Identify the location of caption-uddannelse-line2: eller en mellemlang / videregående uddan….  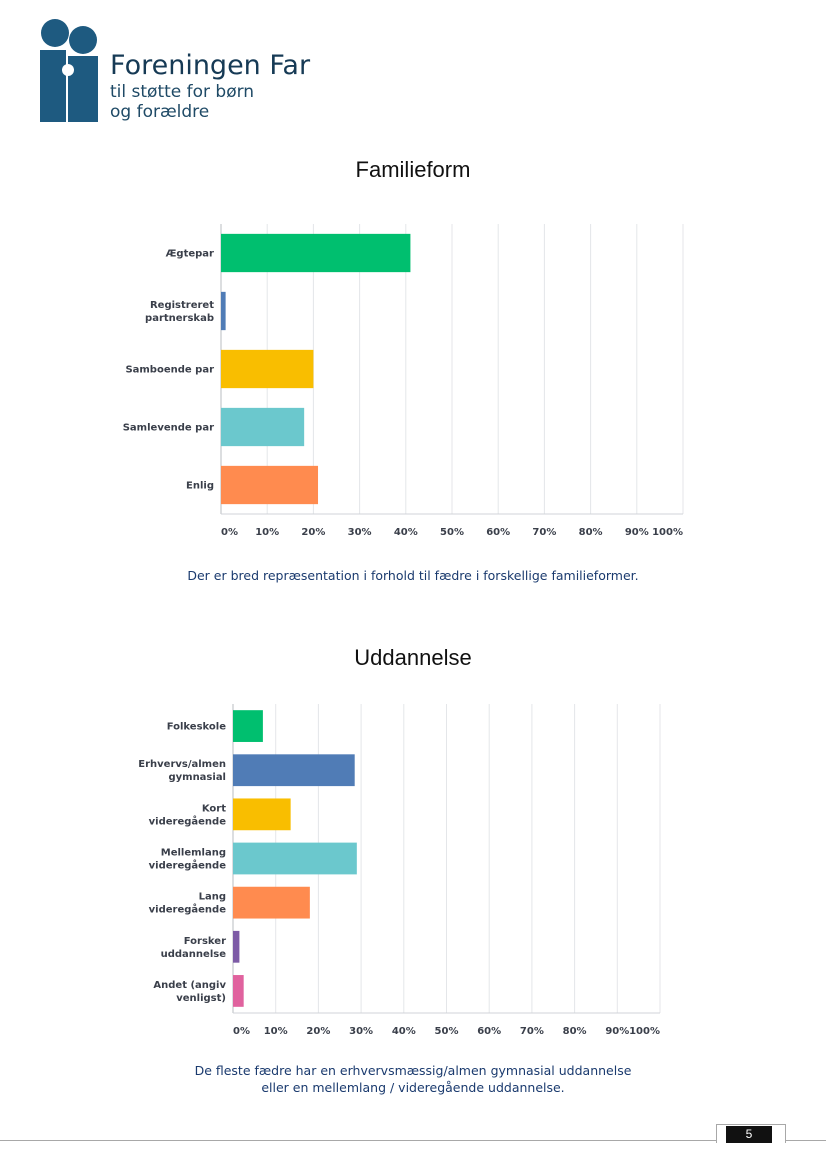
(413, 1087).